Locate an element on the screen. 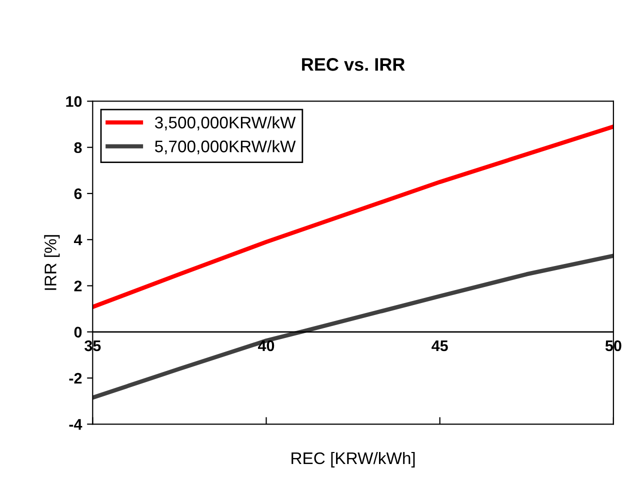  x-axis-title: REC [KRW/kWh] is located at coordinates (353, 460).